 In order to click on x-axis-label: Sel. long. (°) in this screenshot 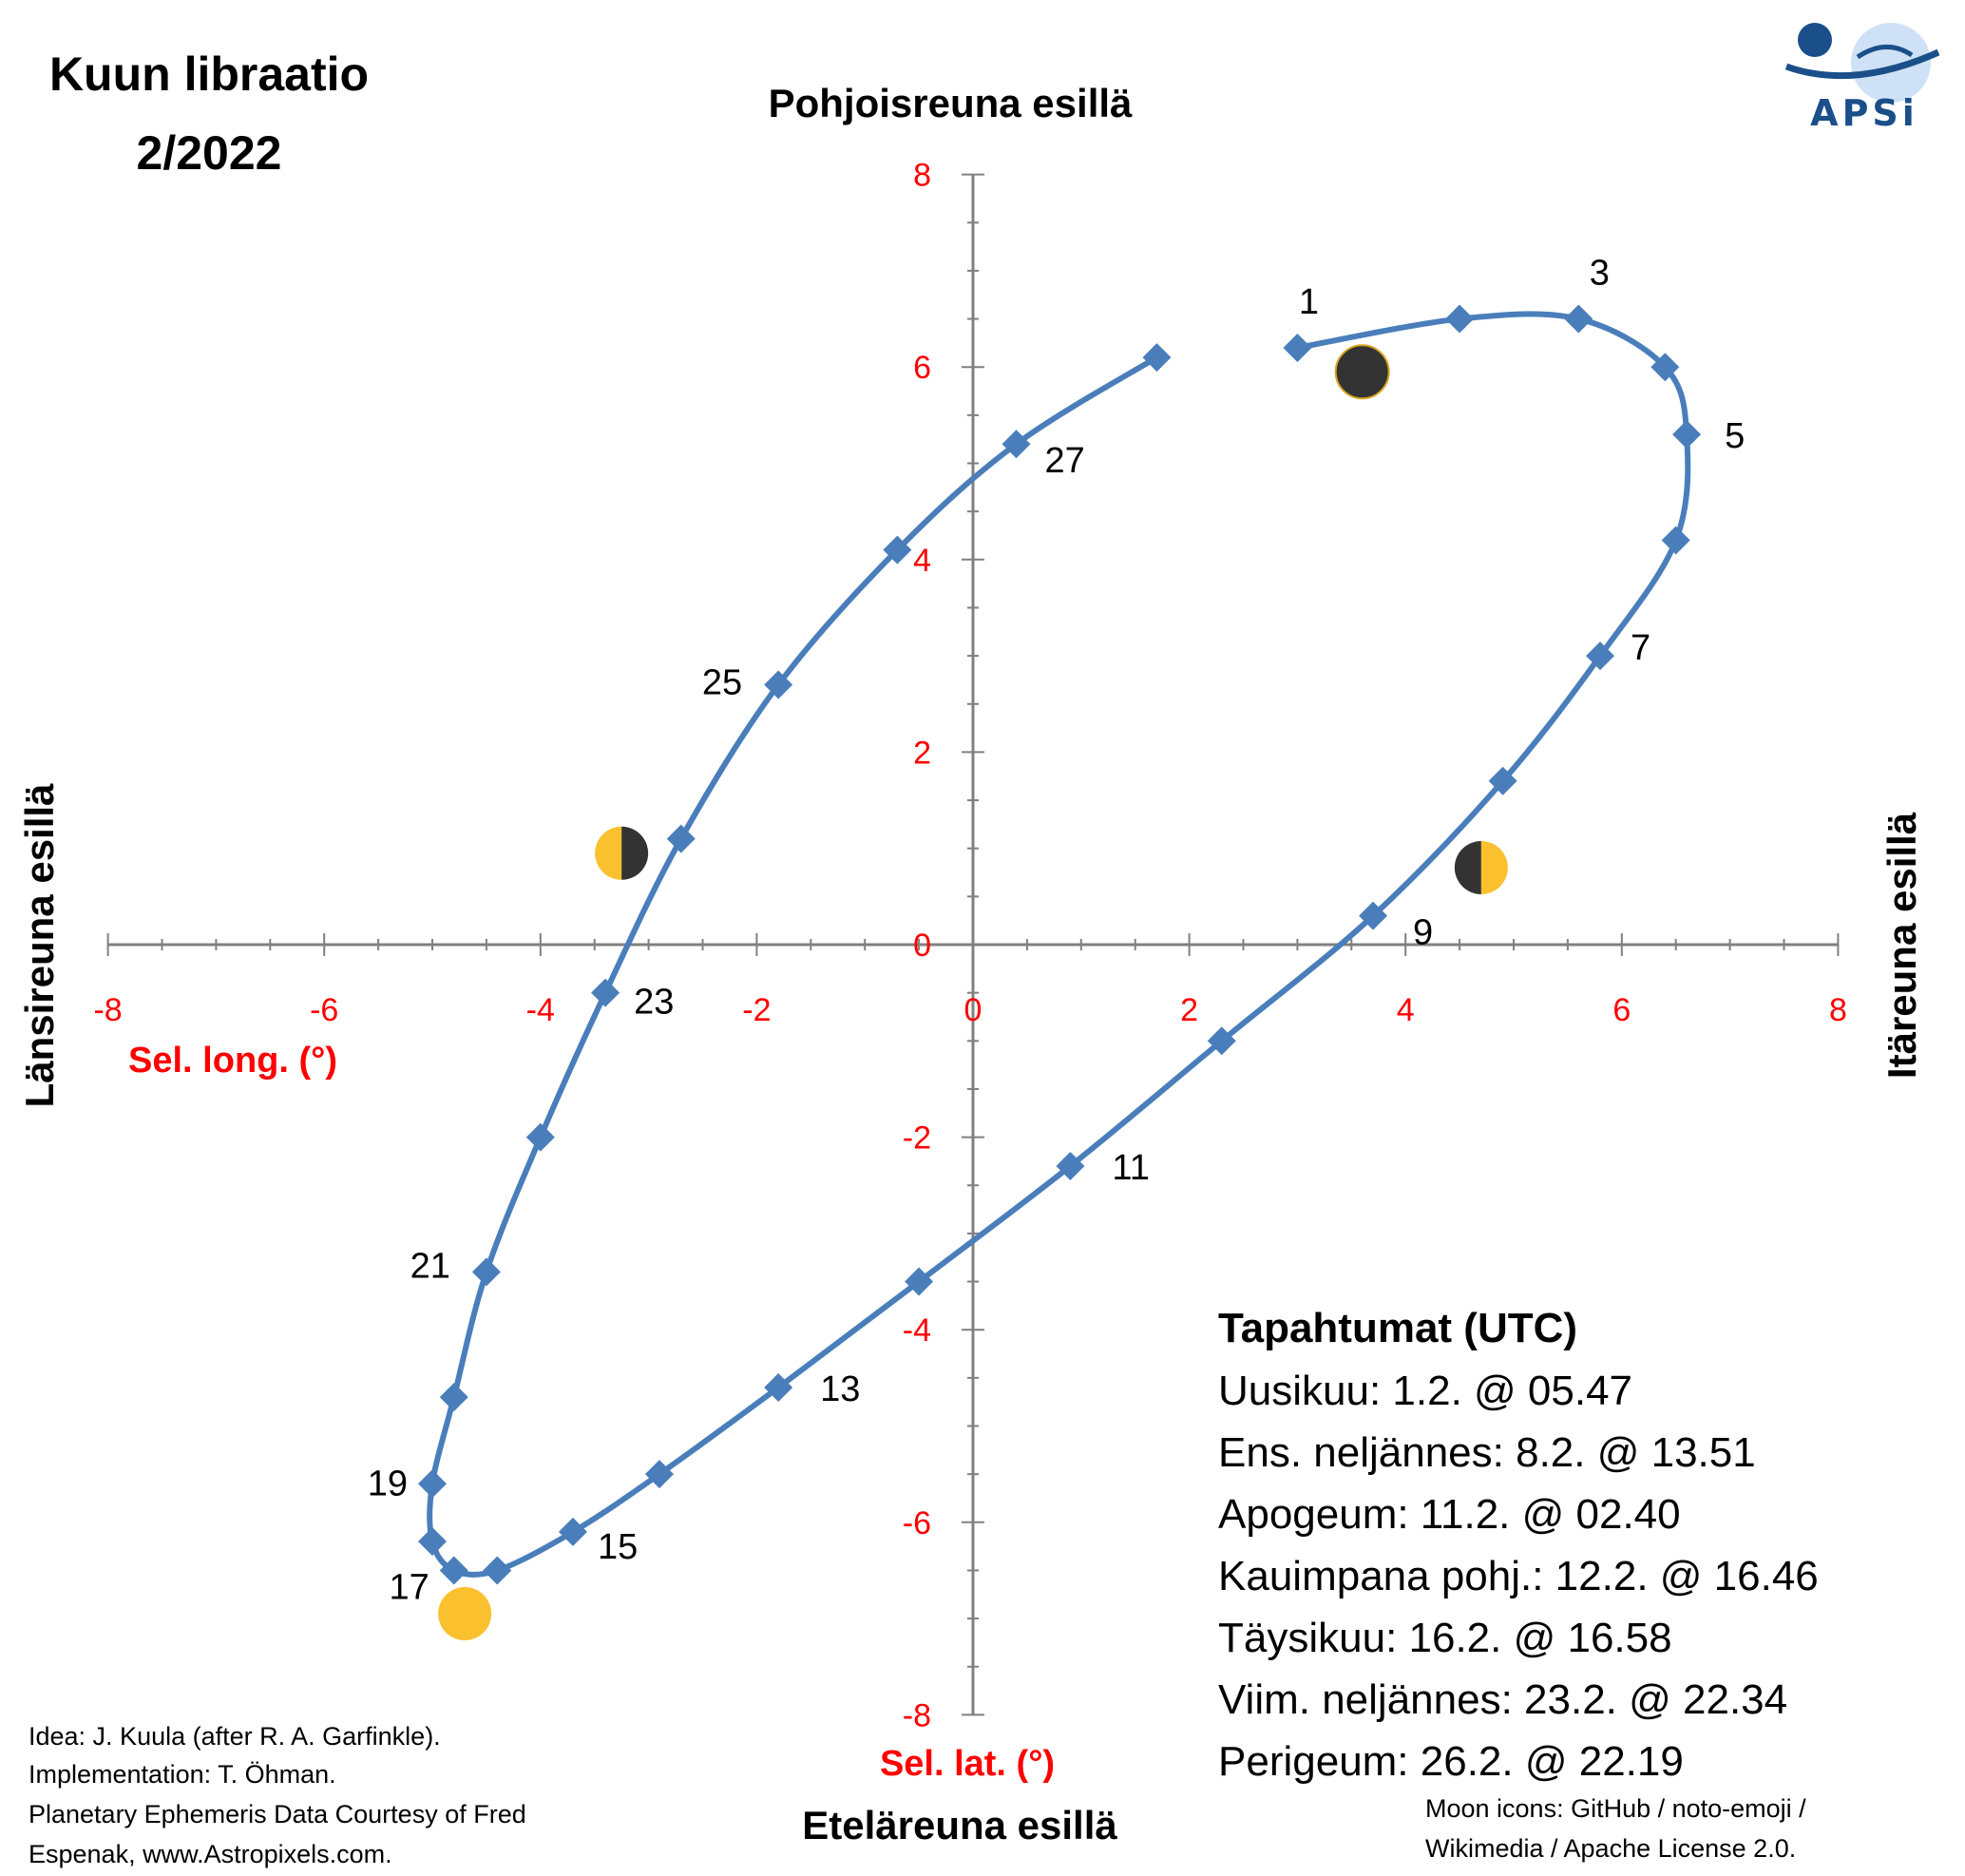, I will do `click(232, 1061)`.